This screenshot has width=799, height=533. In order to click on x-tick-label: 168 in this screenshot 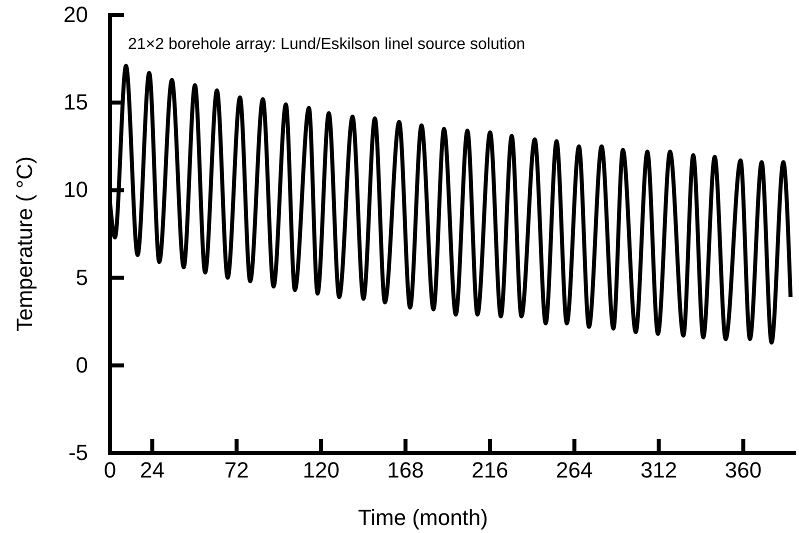, I will do `click(405, 469)`.